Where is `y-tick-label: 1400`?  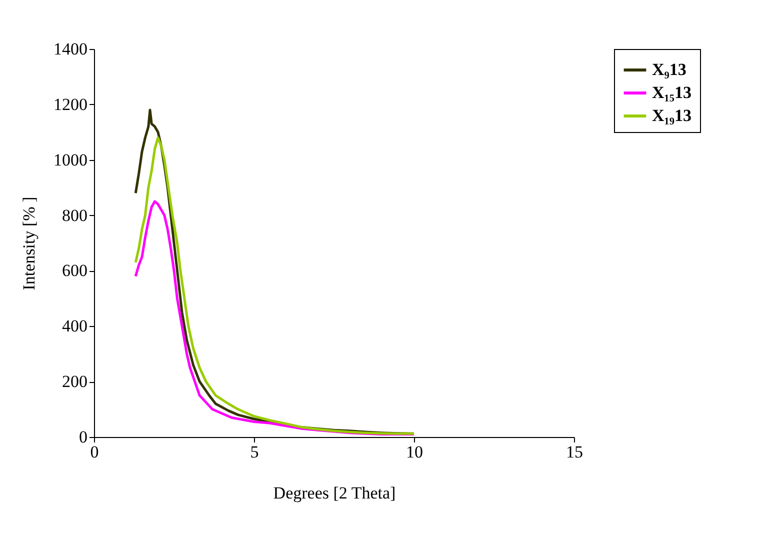 y-tick-label: 1400 is located at coordinates (71, 49).